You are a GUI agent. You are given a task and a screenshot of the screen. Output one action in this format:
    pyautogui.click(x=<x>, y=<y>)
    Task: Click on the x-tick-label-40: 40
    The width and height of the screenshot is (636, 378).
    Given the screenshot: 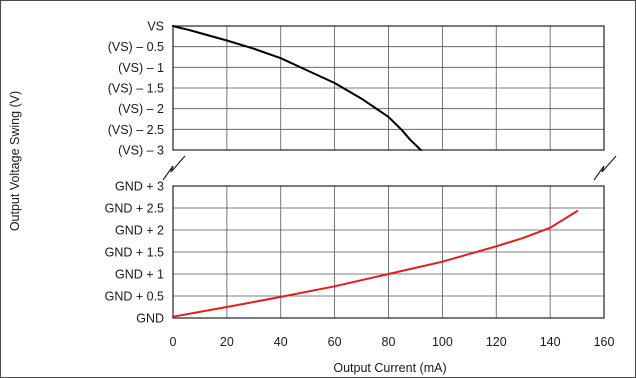 What is the action you would take?
    pyautogui.click(x=281, y=342)
    